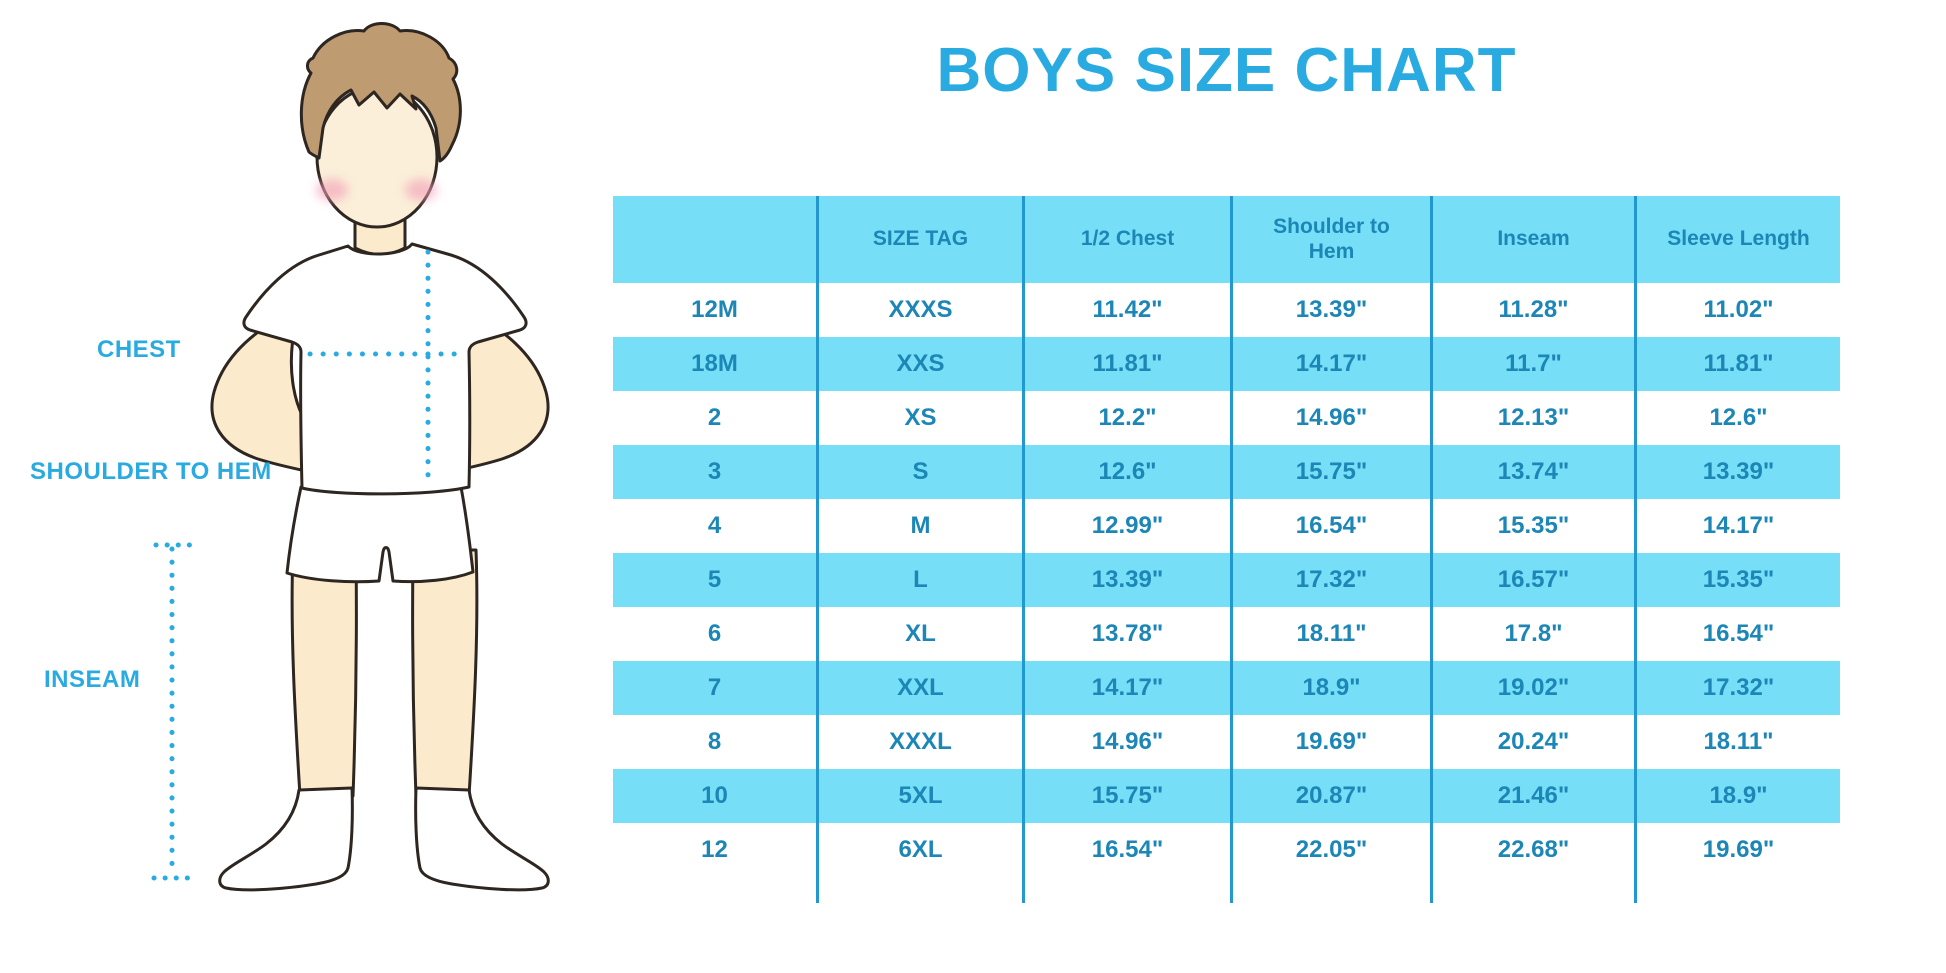 Image resolution: width=1946 pixels, height=973 pixels. I want to click on size-number-cell: 2, so click(714, 418).